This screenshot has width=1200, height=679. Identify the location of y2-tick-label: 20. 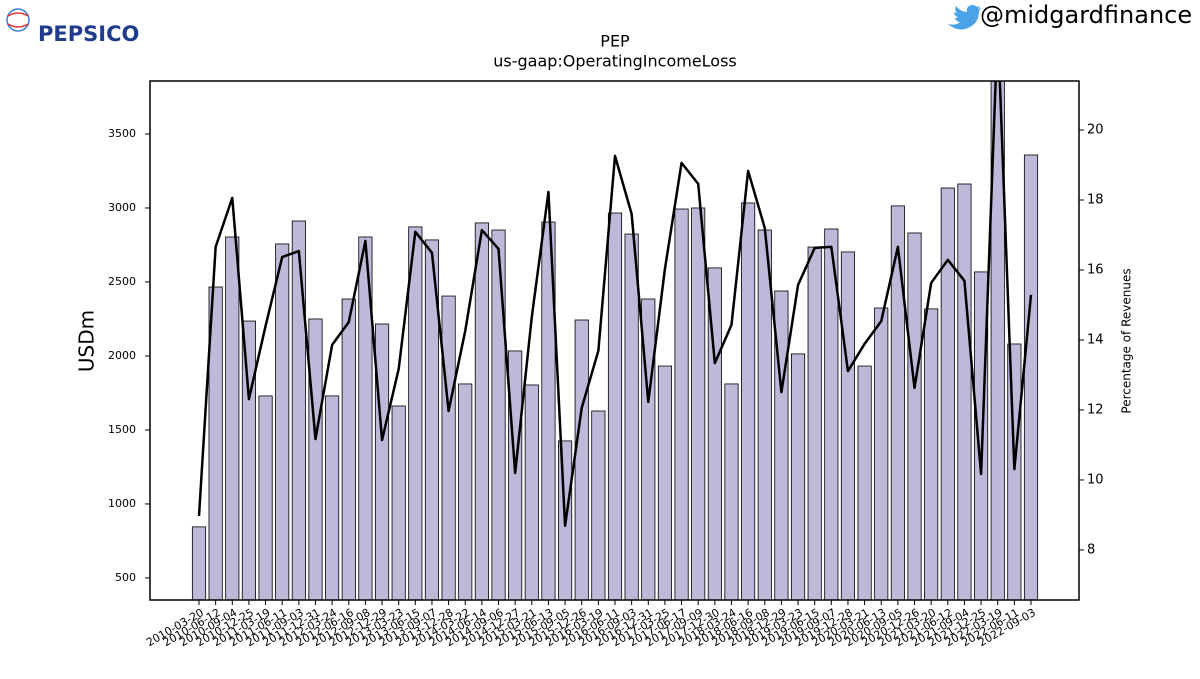
(1095, 129).